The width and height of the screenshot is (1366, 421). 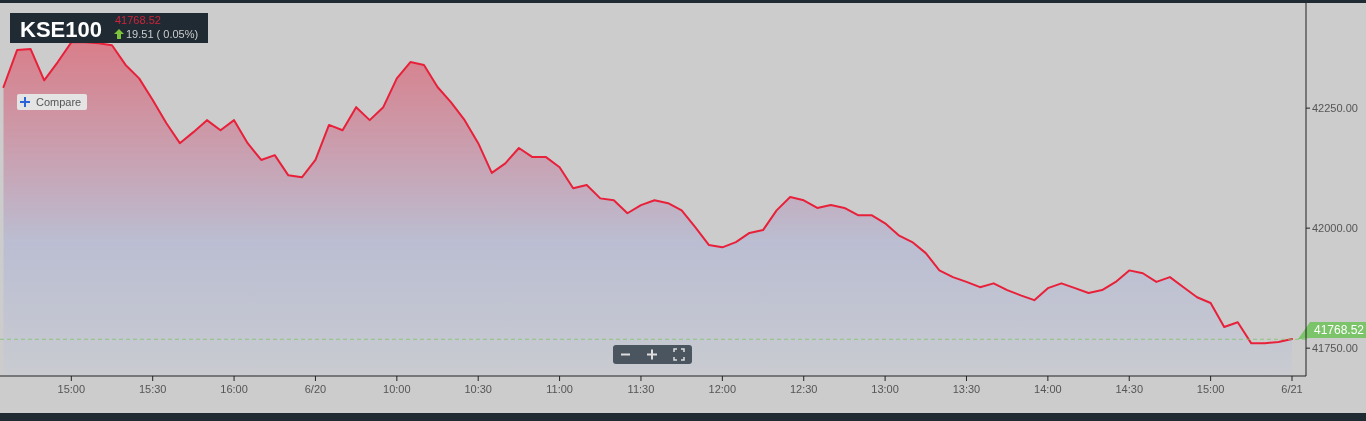 I want to click on x-tick-label: 10:30, so click(x=478, y=389).